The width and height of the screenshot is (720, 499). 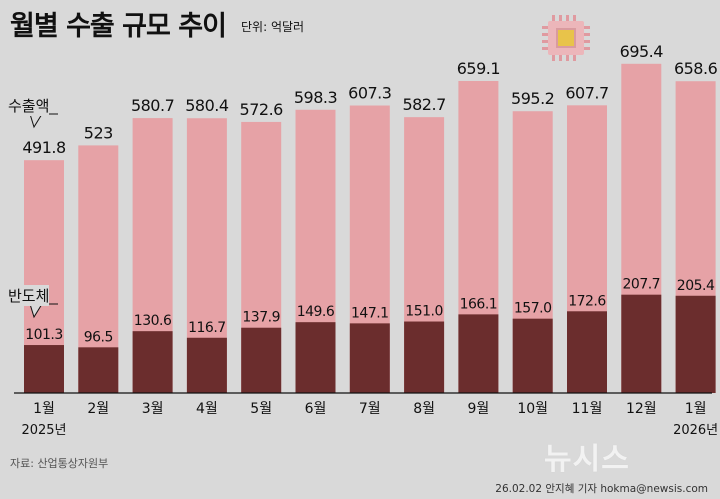 What do you see at coordinates (695, 430) in the screenshot?
I see `year-label: 2026년` at bounding box center [695, 430].